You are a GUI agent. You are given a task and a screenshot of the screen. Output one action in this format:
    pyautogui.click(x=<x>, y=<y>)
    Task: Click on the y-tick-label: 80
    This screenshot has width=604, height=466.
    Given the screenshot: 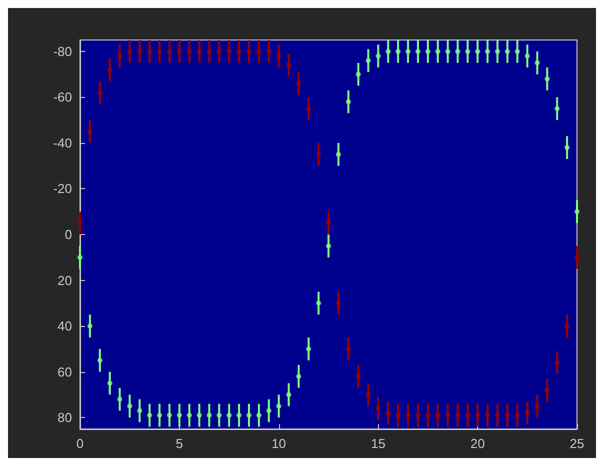 What is the action you would take?
    pyautogui.click(x=65, y=418)
    